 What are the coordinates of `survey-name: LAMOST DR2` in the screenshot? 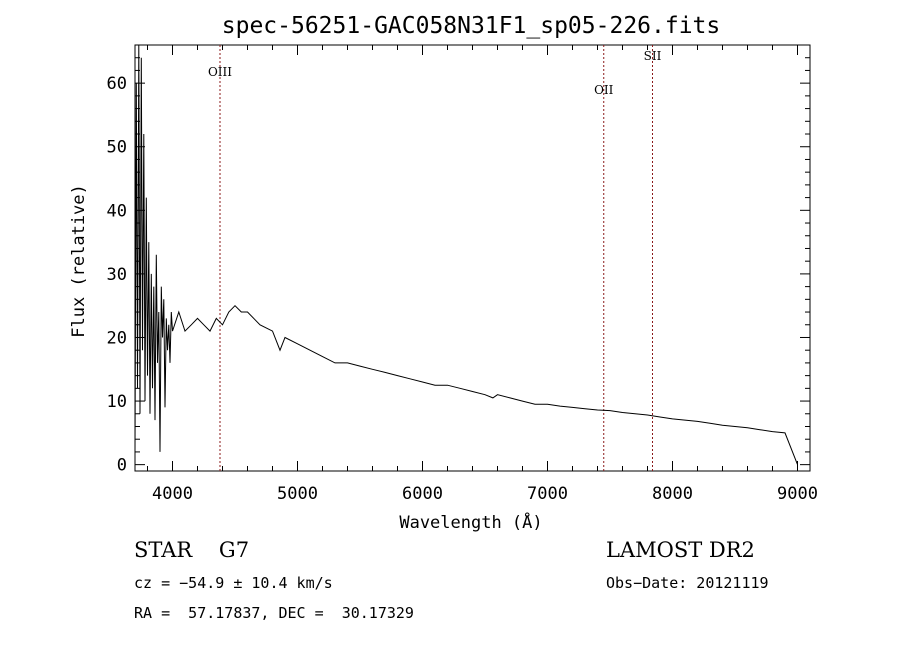 It's located at (680, 550).